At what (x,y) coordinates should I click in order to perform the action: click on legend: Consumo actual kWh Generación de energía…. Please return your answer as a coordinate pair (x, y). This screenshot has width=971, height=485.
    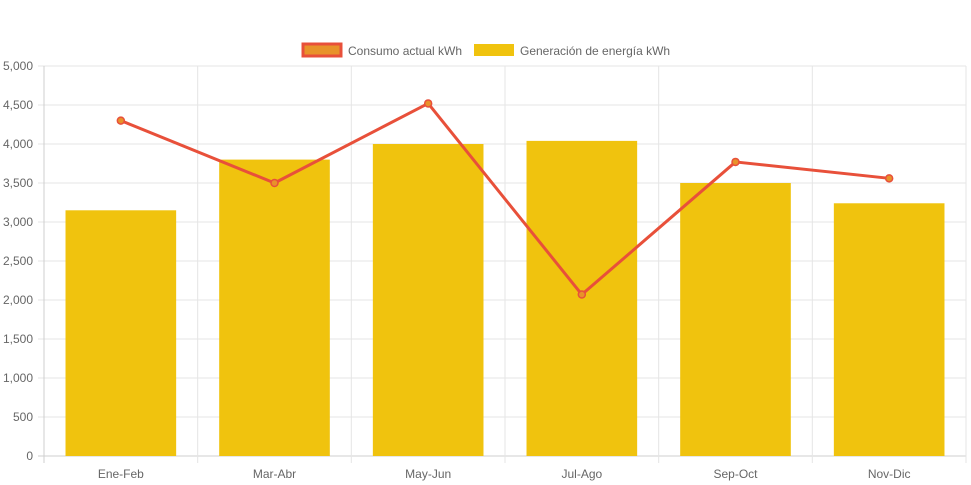
    Looking at the image, I should click on (485, 50).